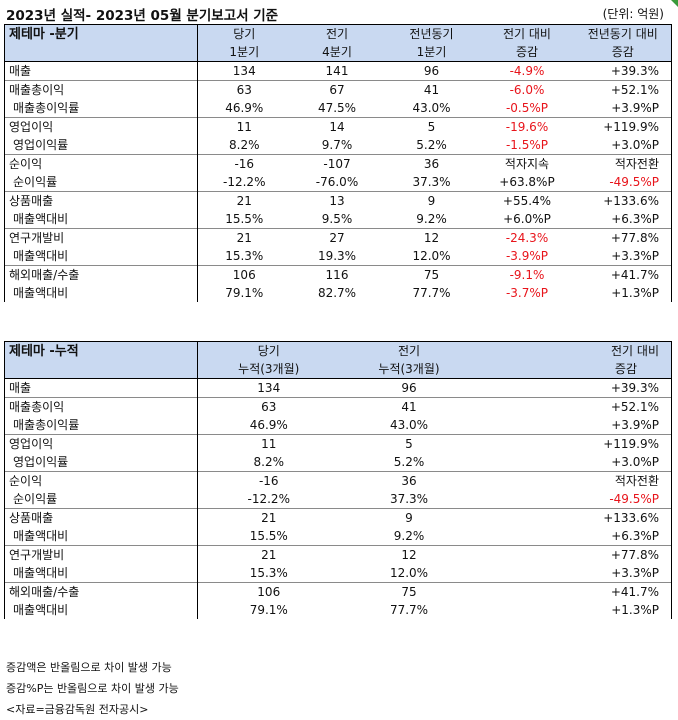  I want to click on header-row: 제테마 -누적 당기 전기 전기 대비, so click(338, 360).